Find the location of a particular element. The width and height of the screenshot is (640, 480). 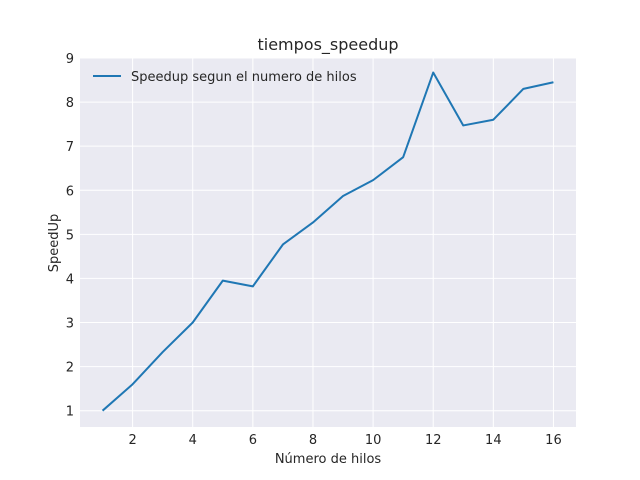

y-tick-label: 2 is located at coordinates (70, 368).